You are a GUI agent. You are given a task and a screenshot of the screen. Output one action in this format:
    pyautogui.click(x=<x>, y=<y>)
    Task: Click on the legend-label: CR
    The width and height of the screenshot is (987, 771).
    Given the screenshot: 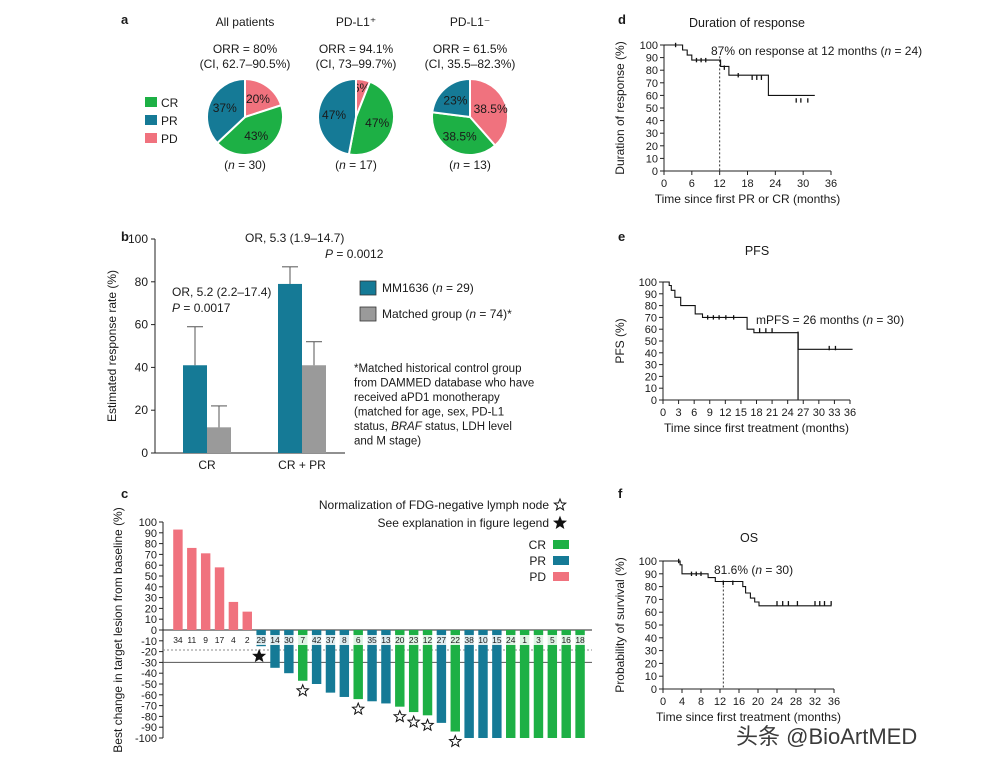 What is the action you would take?
    pyautogui.click(x=538, y=545)
    